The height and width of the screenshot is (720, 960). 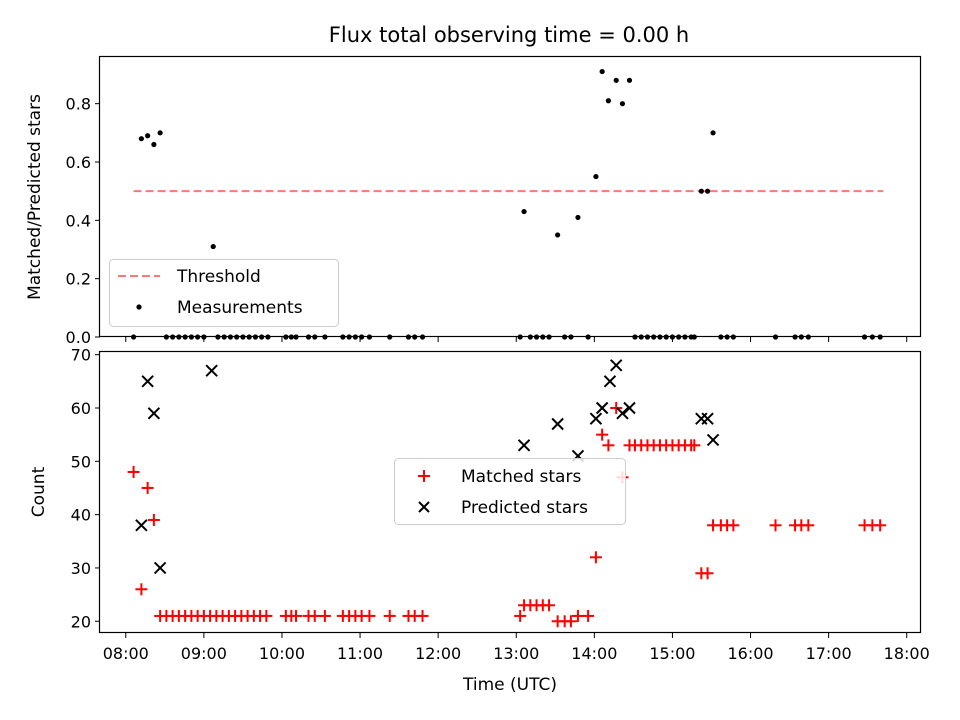 I want to click on bottom-y-tick-label: 20, so click(x=81, y=621).